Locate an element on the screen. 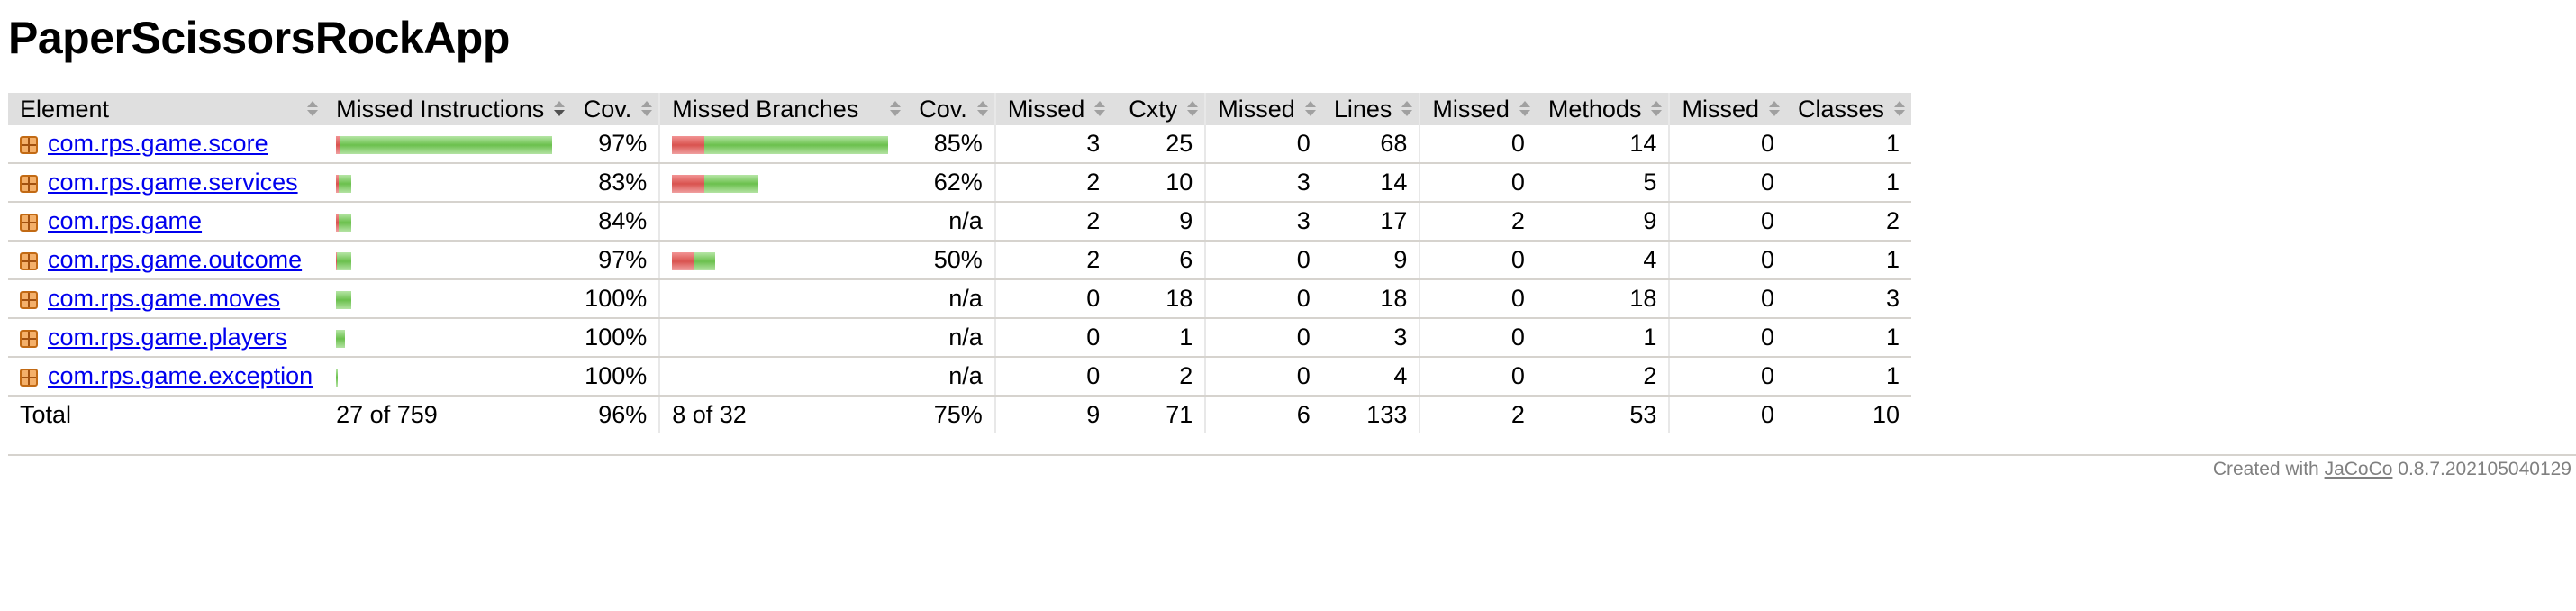 This screenshot has height=611, width=2576. complexity: 2 is located at coordinates (1159, 377).